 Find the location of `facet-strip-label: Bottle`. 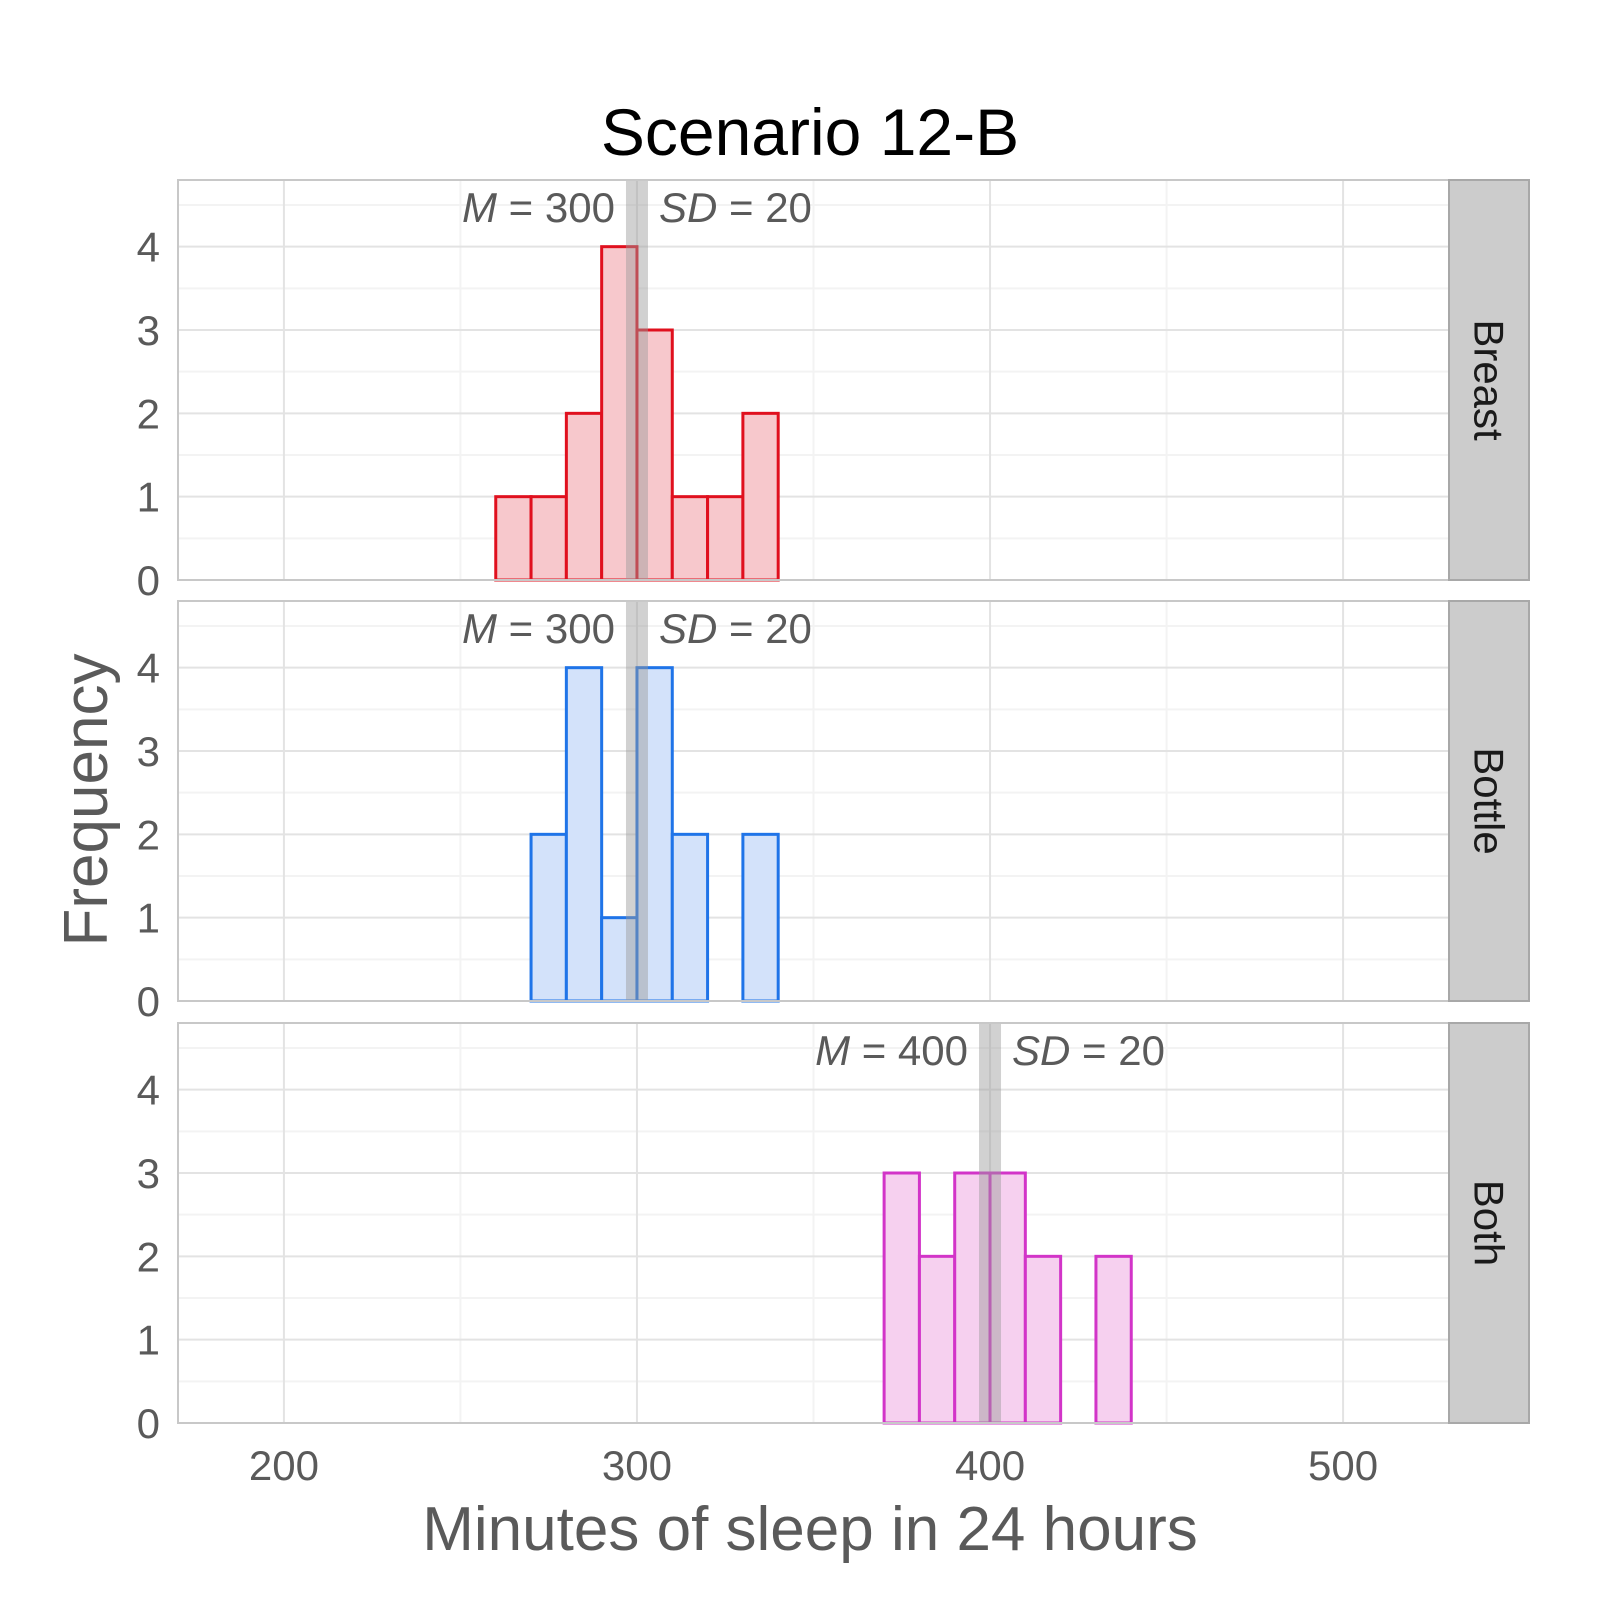

facet-strip-label: Bottle is located at coordinates (1489, 800).